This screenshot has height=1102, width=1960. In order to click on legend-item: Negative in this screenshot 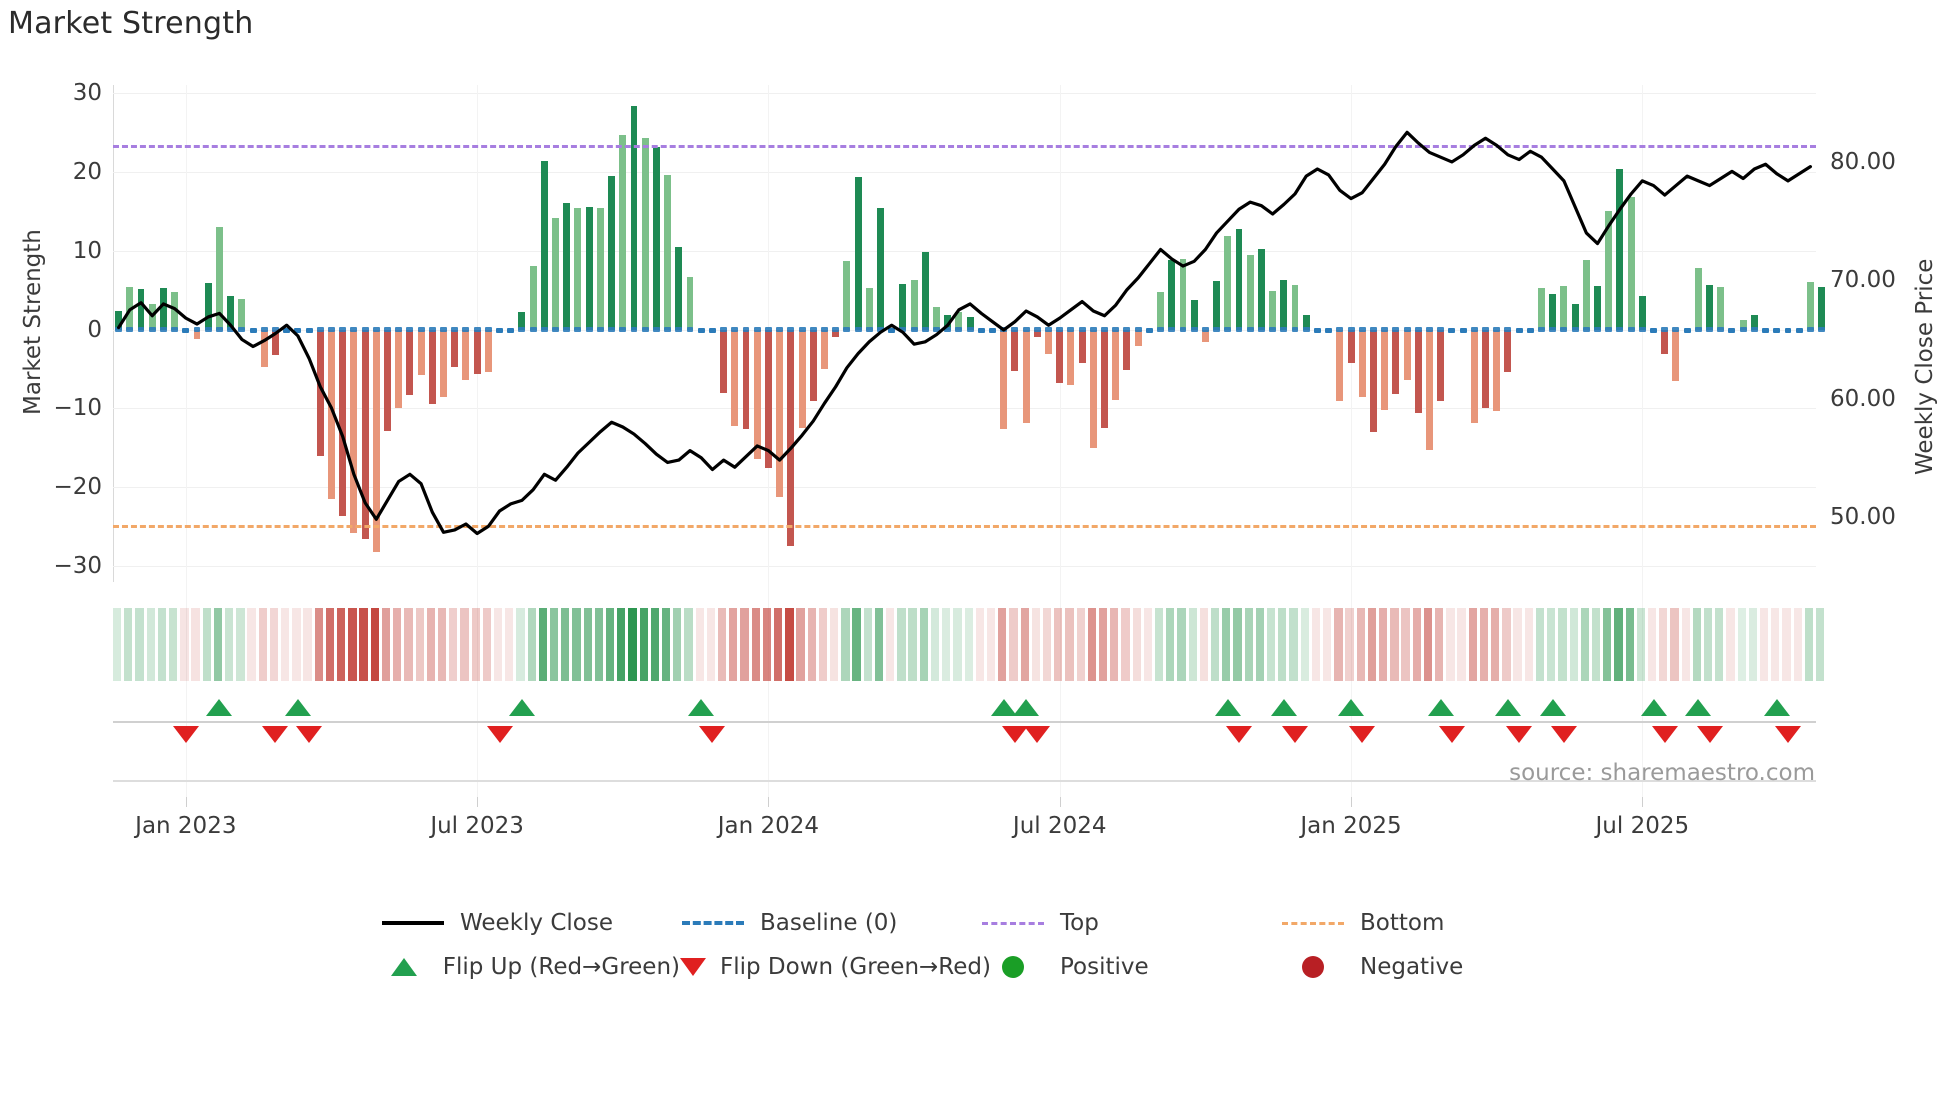, I will do `click(1430, 967)`.